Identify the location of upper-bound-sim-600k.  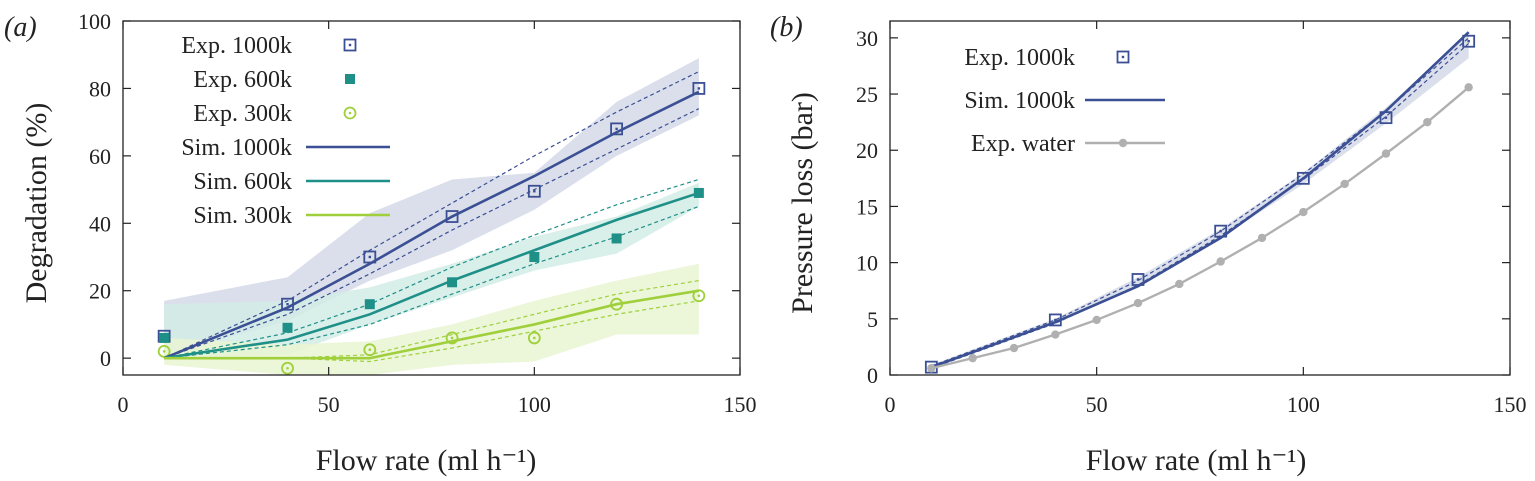
(432, 268).